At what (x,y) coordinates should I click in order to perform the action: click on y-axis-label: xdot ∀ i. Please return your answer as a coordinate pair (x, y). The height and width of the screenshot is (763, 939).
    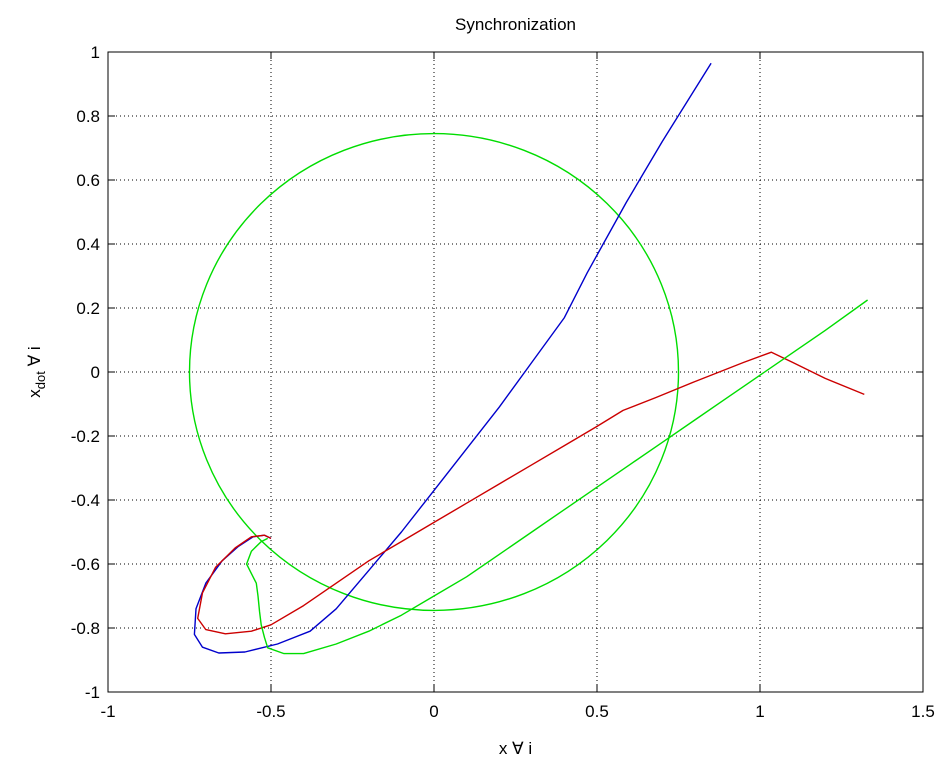
    Looking at the image, I should click on (36, 371).